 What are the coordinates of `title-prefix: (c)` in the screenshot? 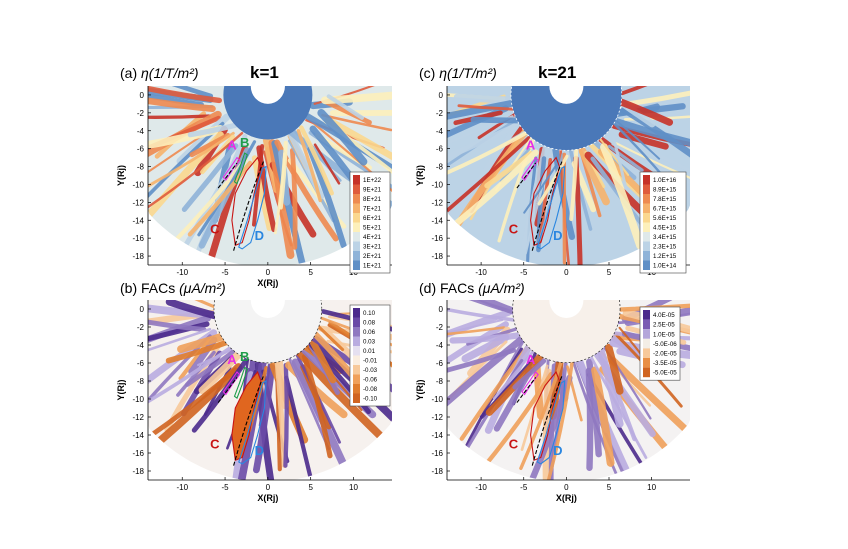 It's located at (429, 73).